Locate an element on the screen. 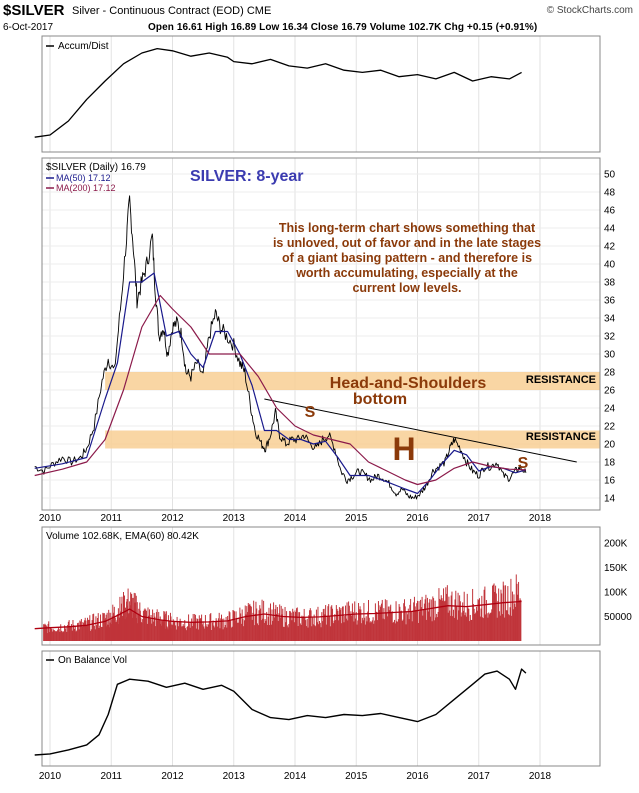 The height and width of the screenshot is (793, 639). y-tick-label: 36 is located at coordinates (610, 301).